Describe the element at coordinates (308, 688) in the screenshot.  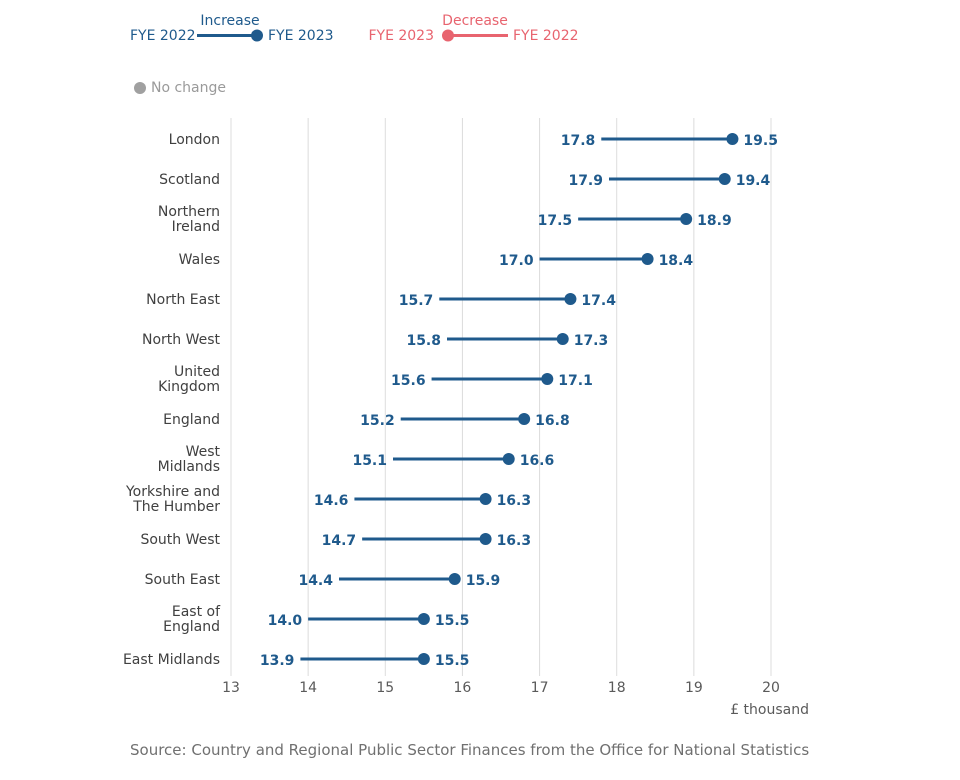
I see `x-tick-label-14: 14` at that location.